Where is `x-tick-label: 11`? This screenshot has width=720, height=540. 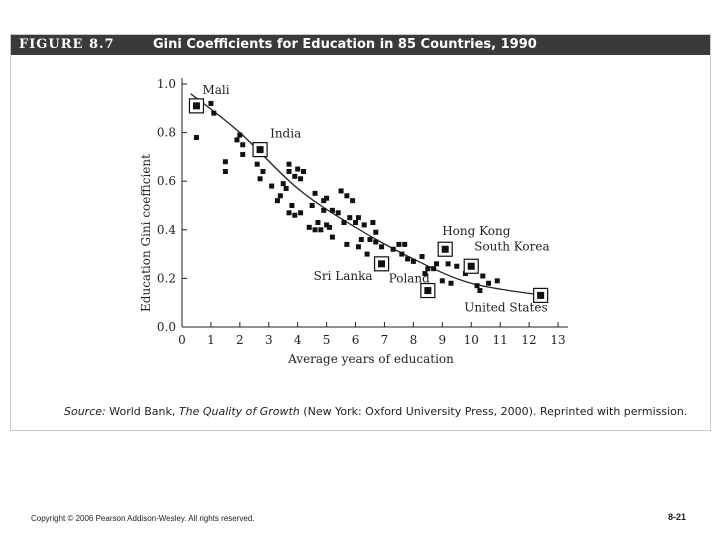 x-tick-label: 11 is located at coordinates (500, 340).